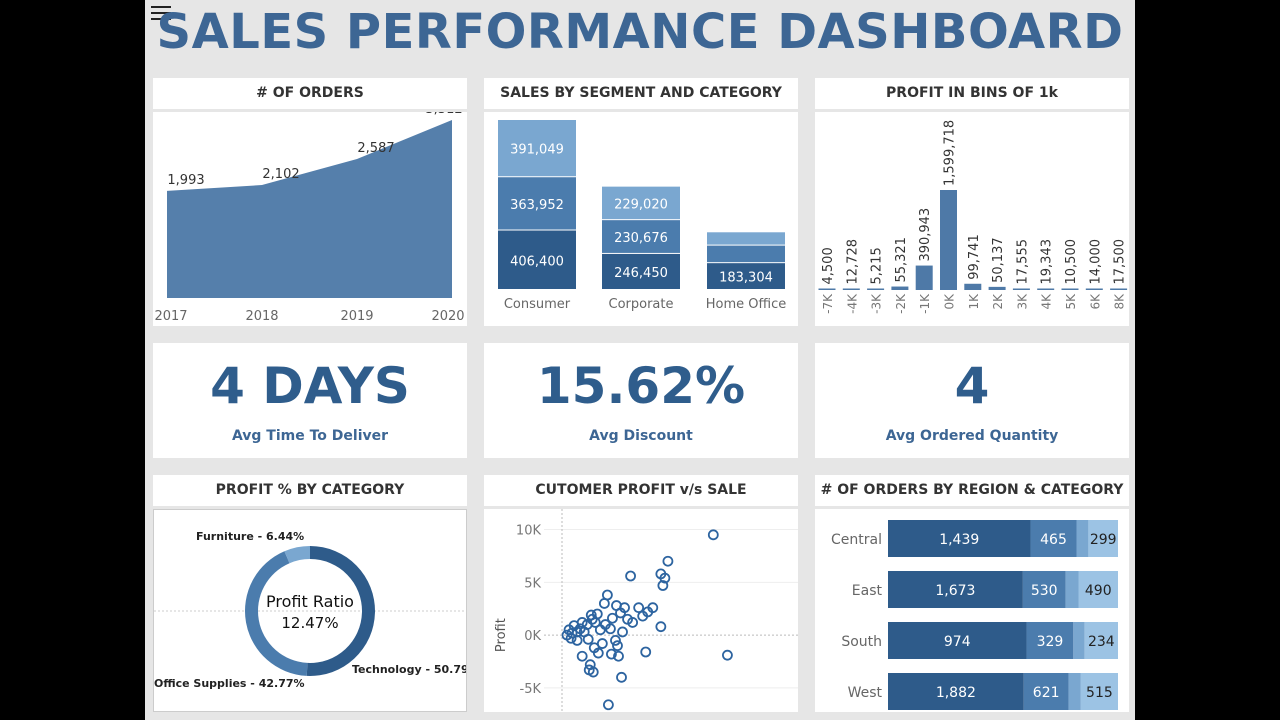 Image resolution: width=1280 pixels, height=720 pixels. Describe the element at coordinates (310, 490) in the screenshot. I see `profit-category-panel-title: PROFIT % BY CATEGORY` at that location.